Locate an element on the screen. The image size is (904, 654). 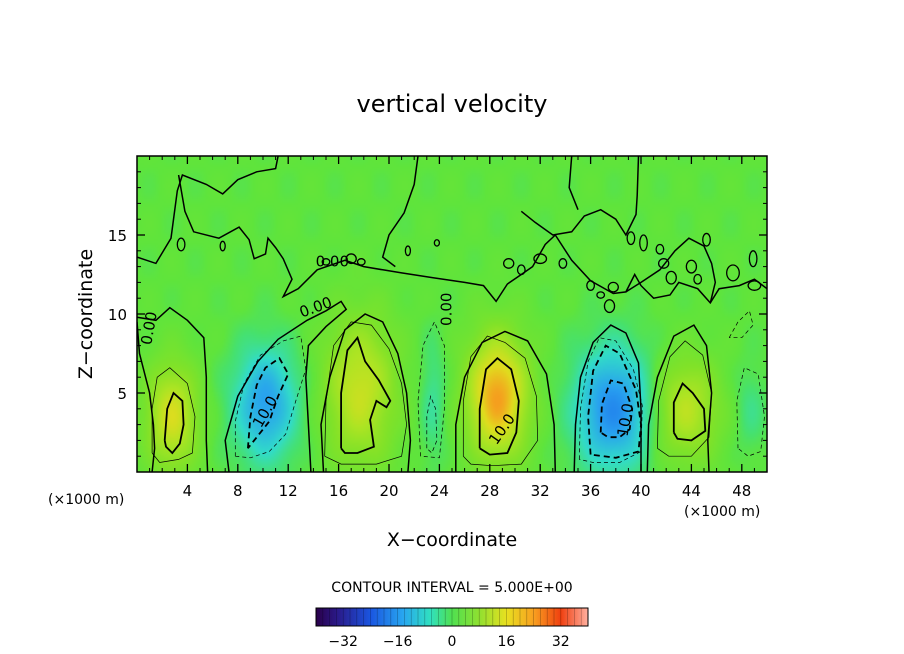
x-tick-label-11: 48 is located at coordinates (741, 491).